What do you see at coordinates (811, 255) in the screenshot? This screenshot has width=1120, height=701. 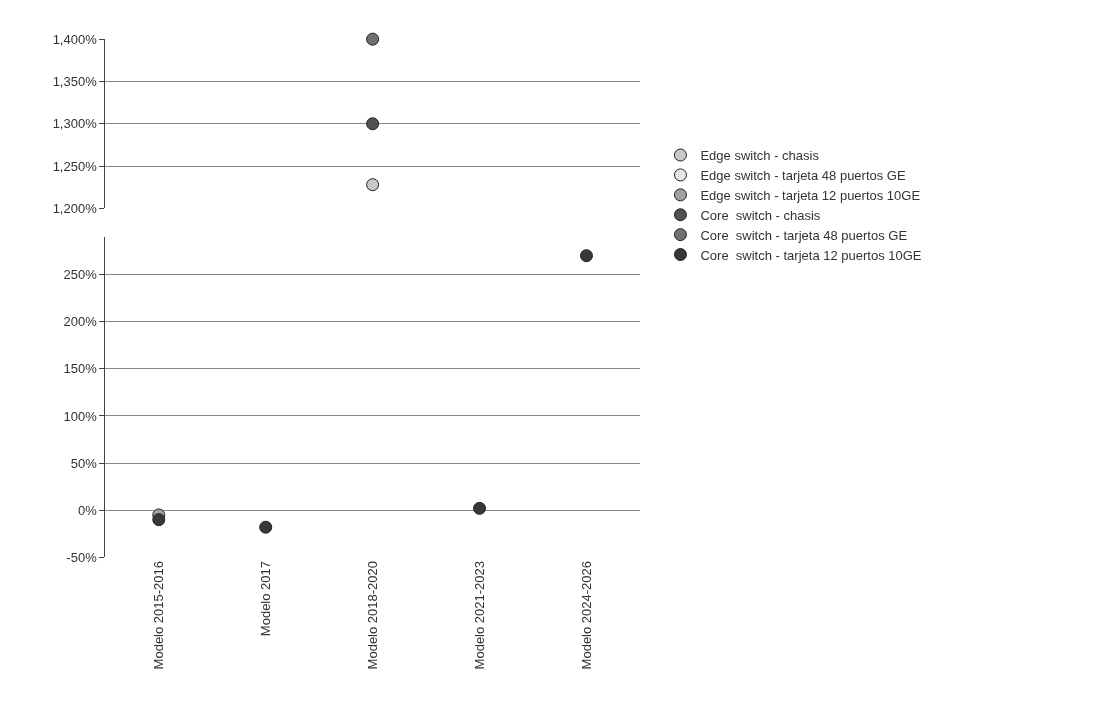 I see `legend-label: Core switch - tarjeta 12 puertos 10GE` at bounding box center [811, 255].